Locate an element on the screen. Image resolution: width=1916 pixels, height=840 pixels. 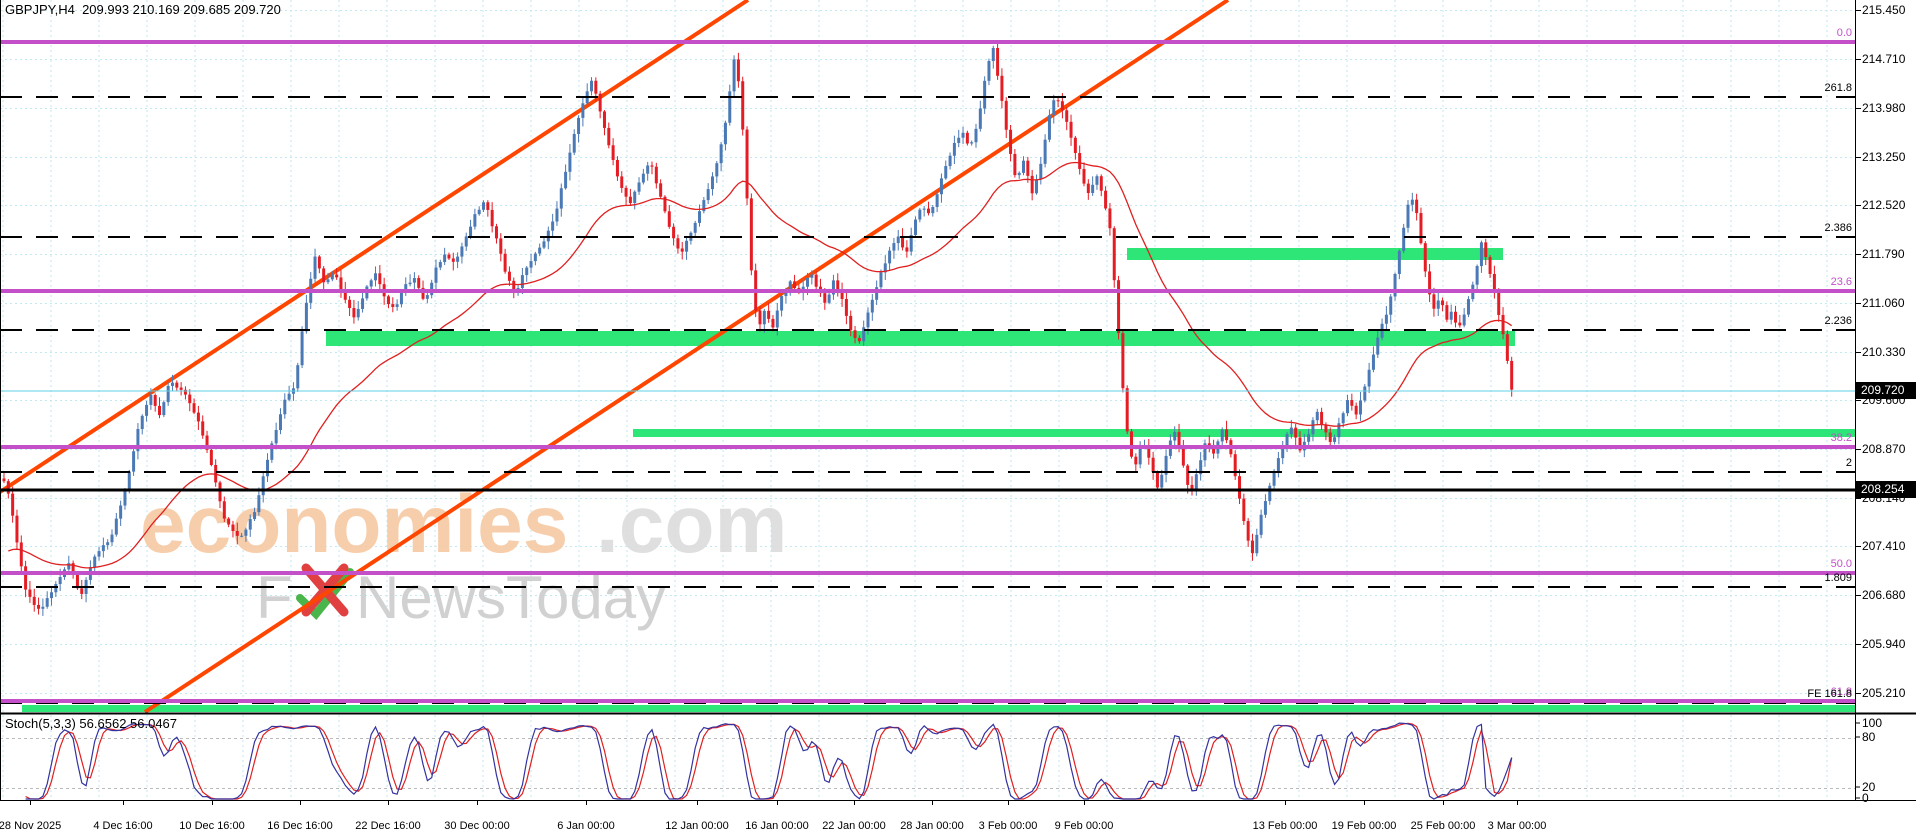
date-axis-label: 28 Nov 2025 is located at coordinates (31, 826).